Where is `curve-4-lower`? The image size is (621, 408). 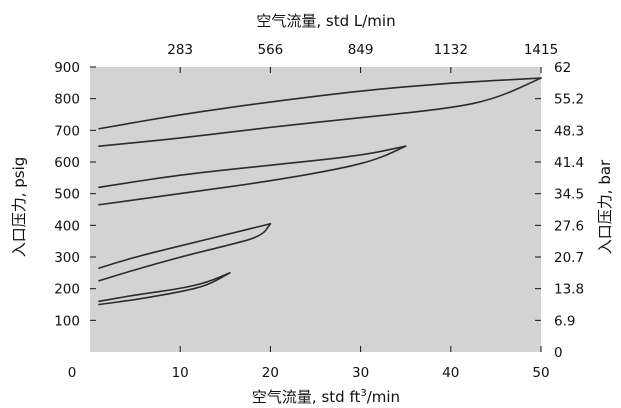
curve-4-lower is located at coordinates (164, 289).